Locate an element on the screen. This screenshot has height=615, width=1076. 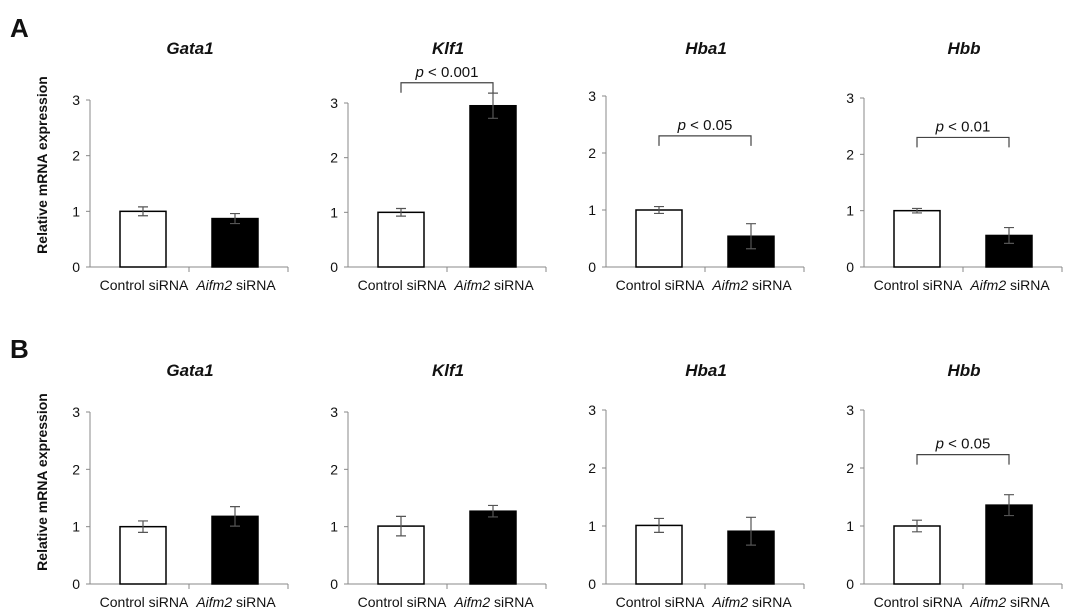
panel-b-hba1-control-error-bar is located at coordinates (659, 525).